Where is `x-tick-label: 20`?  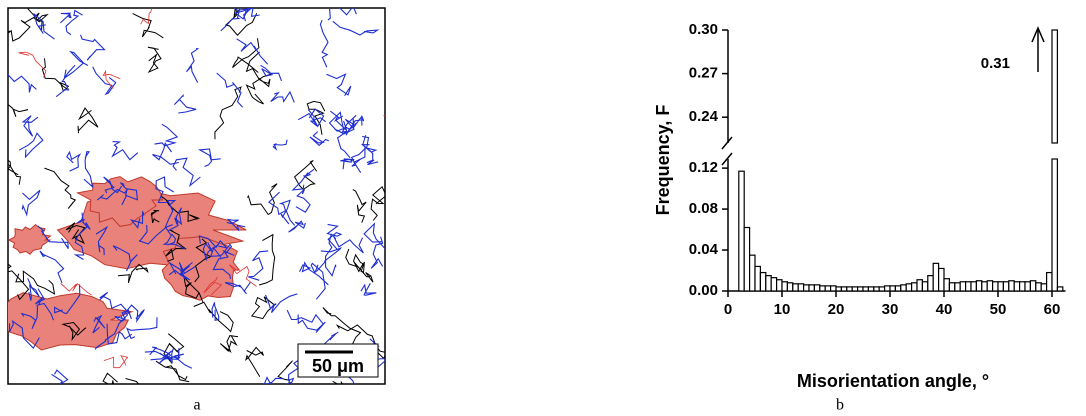 x-tick-label: 20 is located at coordinates (836, 309).